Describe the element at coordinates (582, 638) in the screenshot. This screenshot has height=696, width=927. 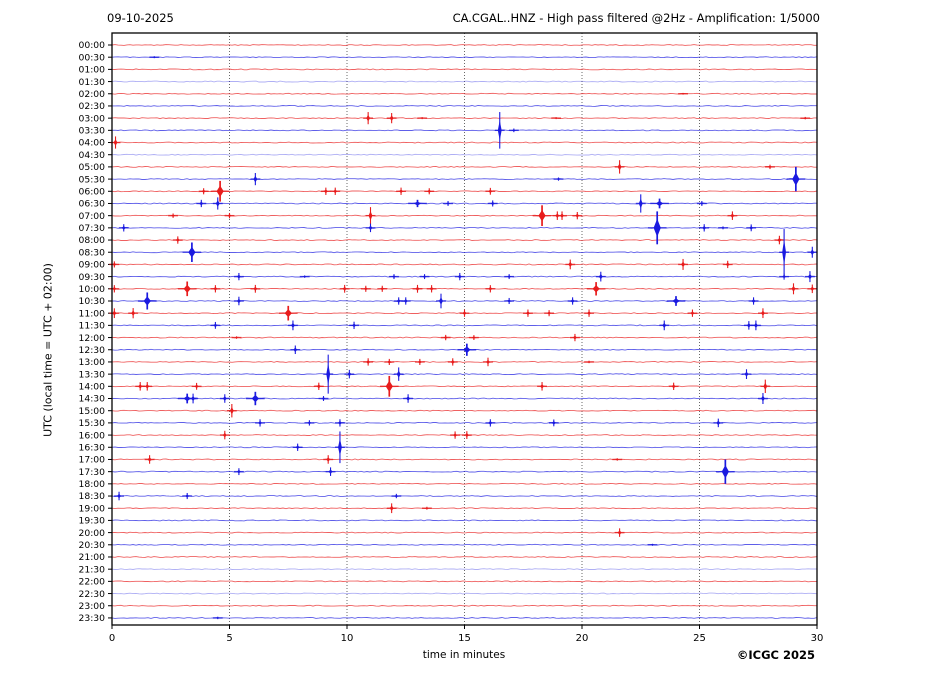
I see `svg-text: 20` at that location.